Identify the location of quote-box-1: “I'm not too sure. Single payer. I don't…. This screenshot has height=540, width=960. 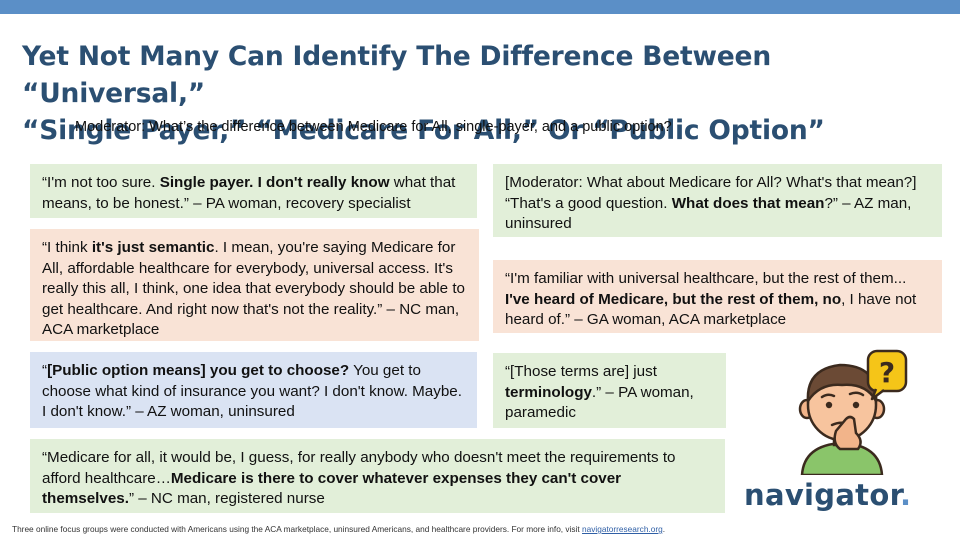
(253, 191).